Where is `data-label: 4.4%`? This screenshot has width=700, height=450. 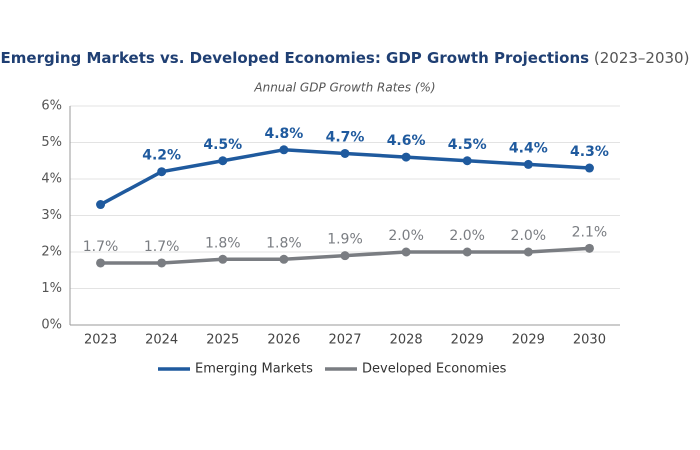
data-label: 4.4% is located at coordinates (528, 148).